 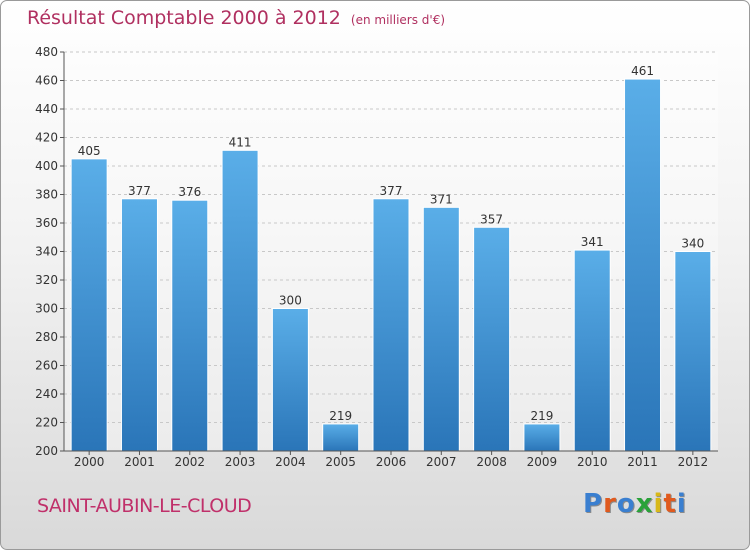 I want to click on x-tick-label: 2011, so click(x=642, y=462).